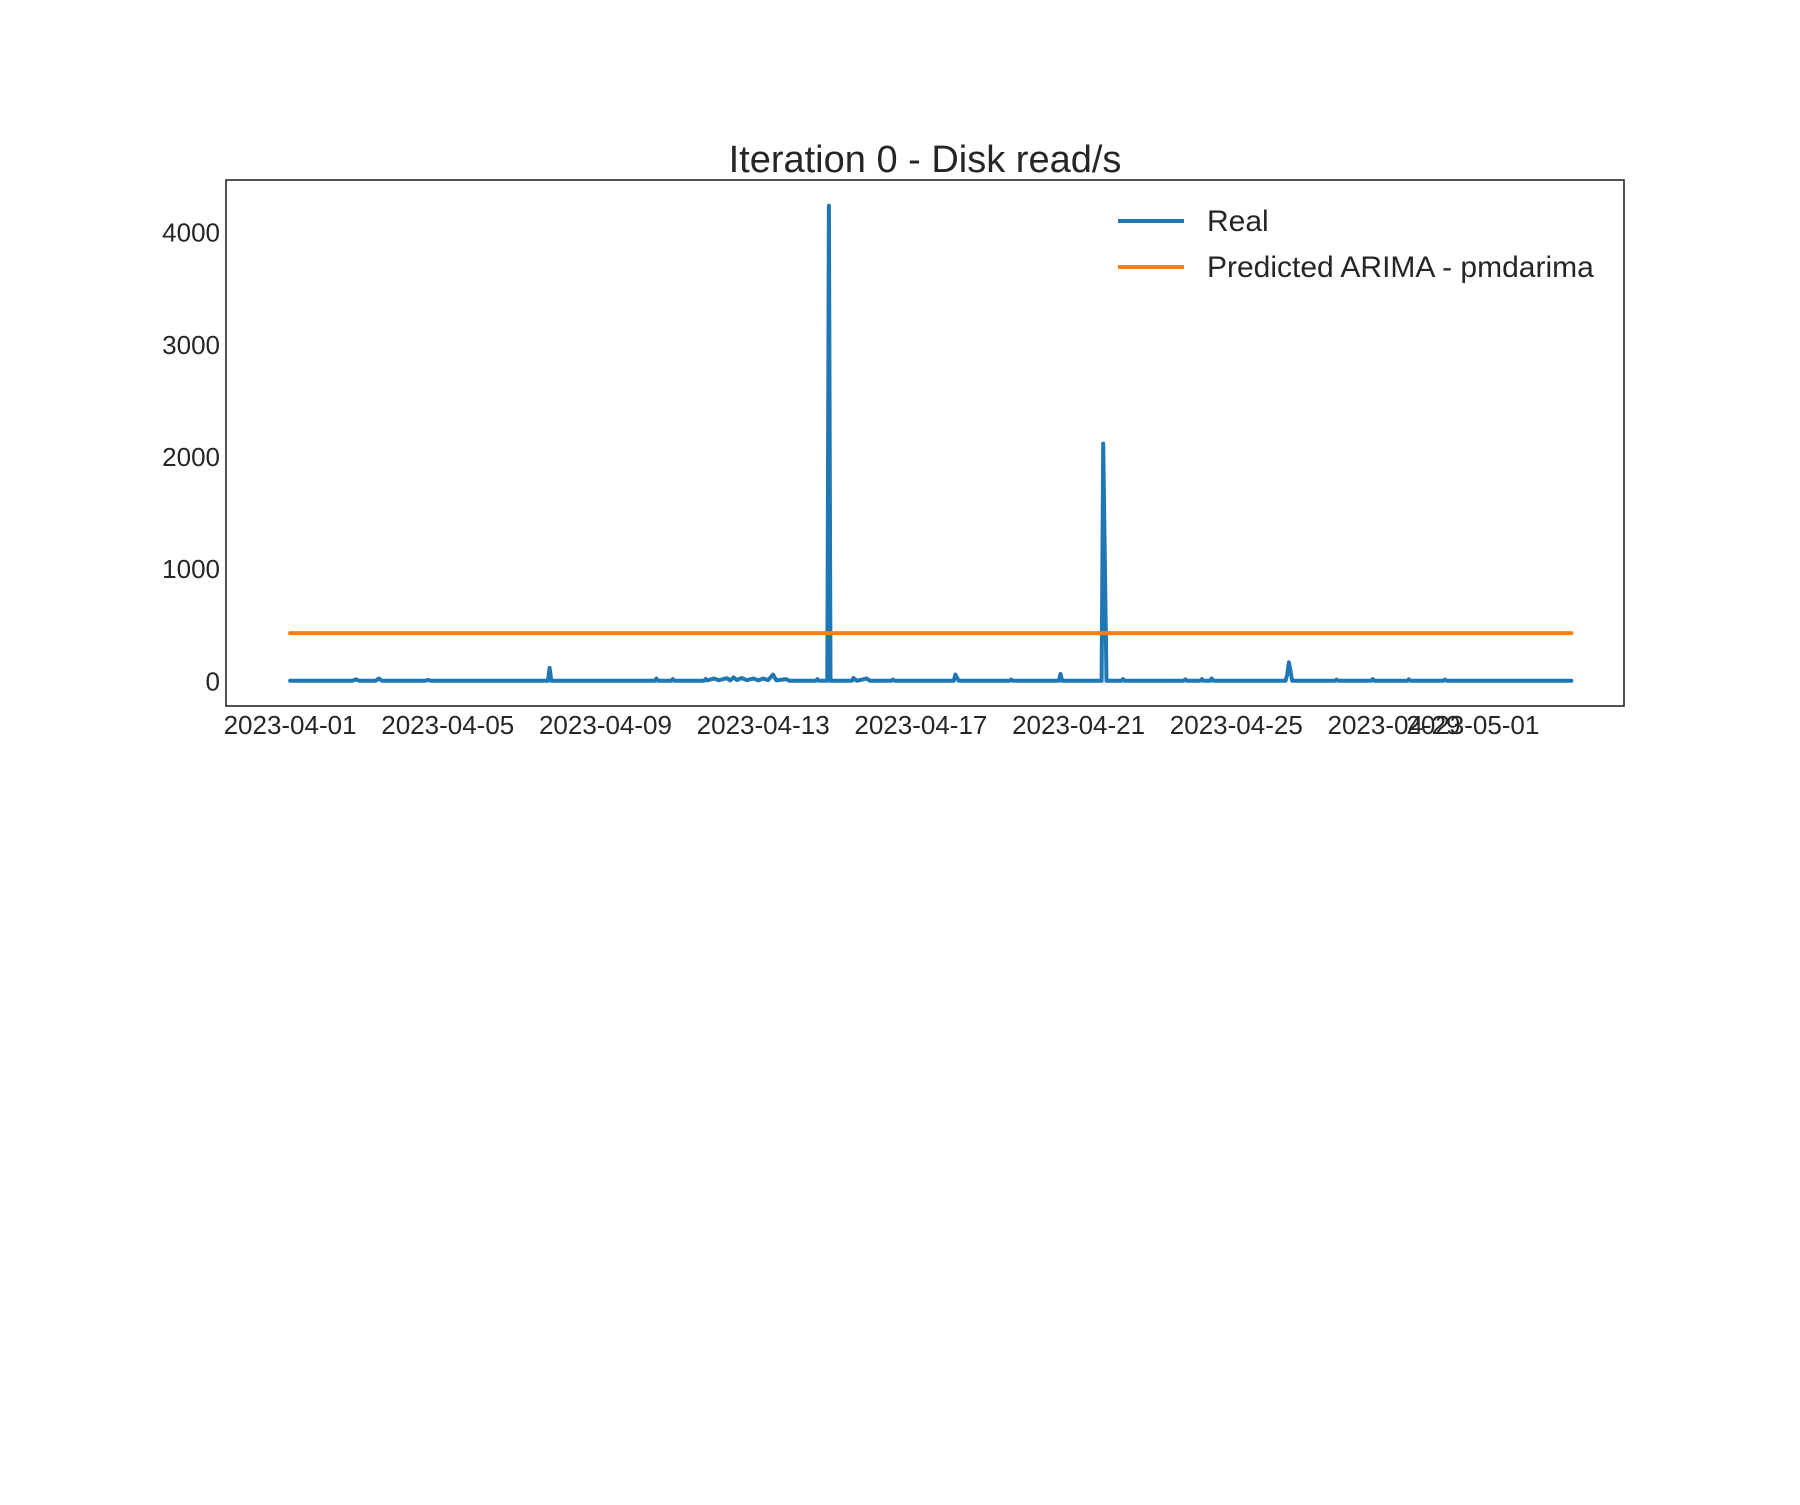 Image resolution: width=1800 pixels, height=1505 pixels. What do you see at coordinates (1394, 725) in the screenshot?
I see `x-tick-label: 2023-04-29` at bounding box center [1394, 725].